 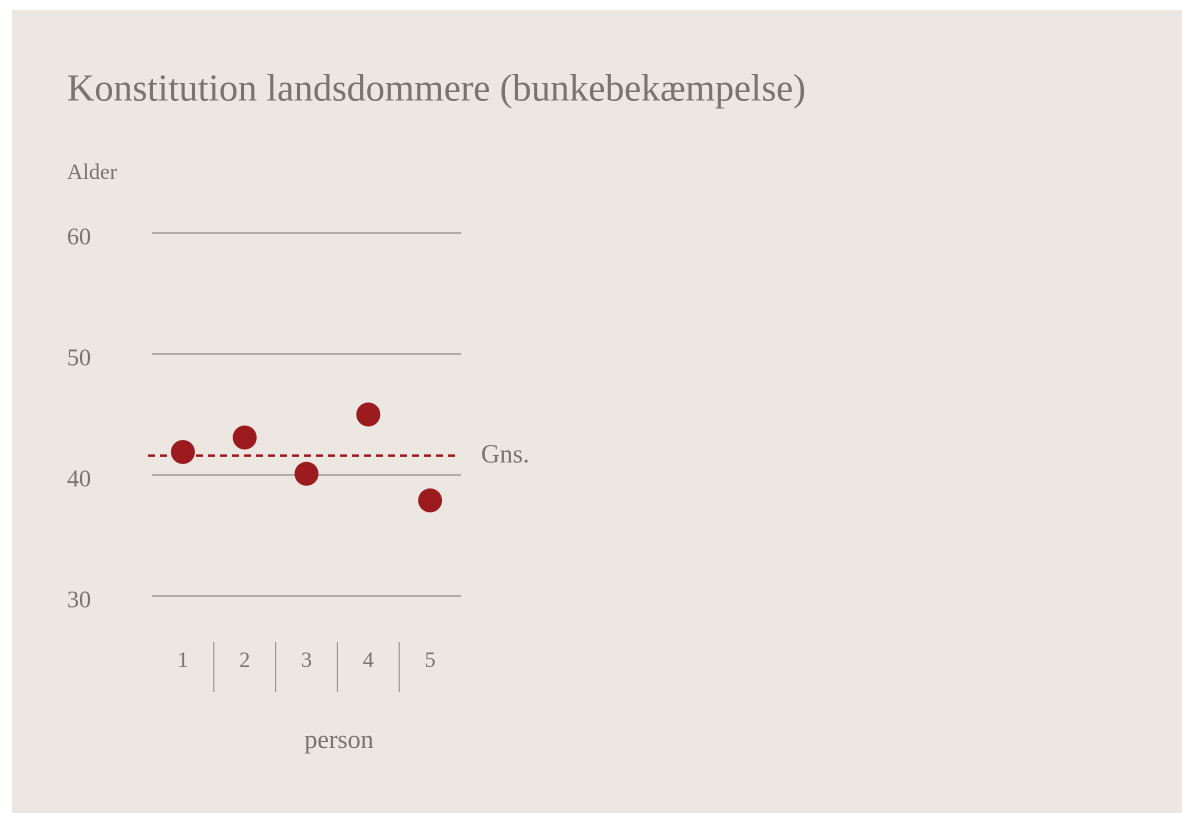 What do you see at coordinates (338, 739) in the screenshot?
I see `x-axis-label: person` at bounding box center [338, 739].